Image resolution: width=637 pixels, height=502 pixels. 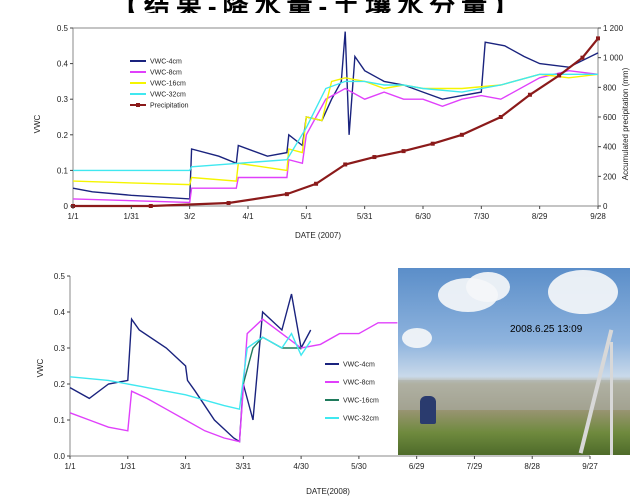 I want to click on chart1-x-tick-label: 5/31, so click(x=365, y=216).